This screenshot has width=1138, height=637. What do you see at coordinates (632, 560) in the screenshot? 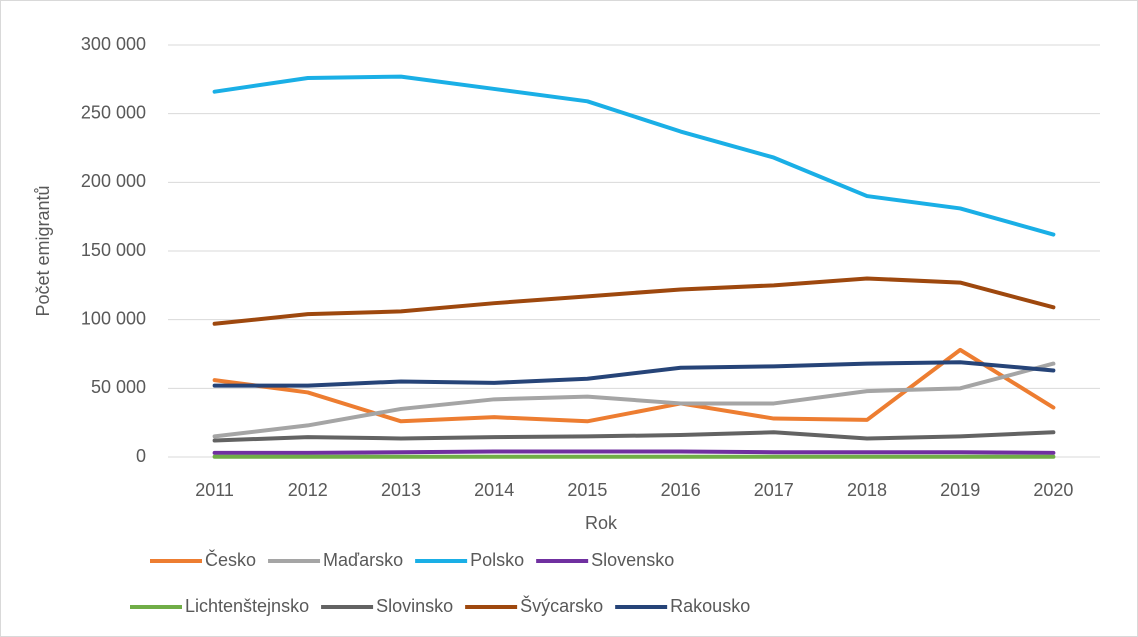
I see `legend-label: Slovensko` at bounding box center [632, 560].